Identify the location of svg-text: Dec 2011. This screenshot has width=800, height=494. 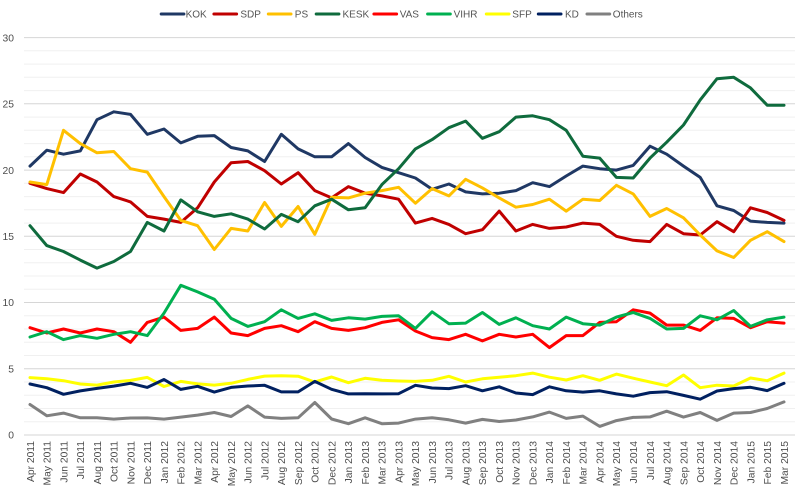
(148, 463).